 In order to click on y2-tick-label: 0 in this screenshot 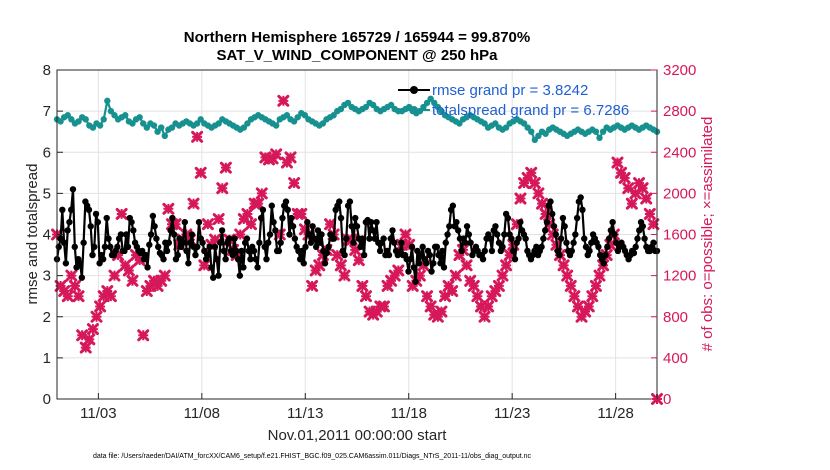, I will do `click(667, 399)`.